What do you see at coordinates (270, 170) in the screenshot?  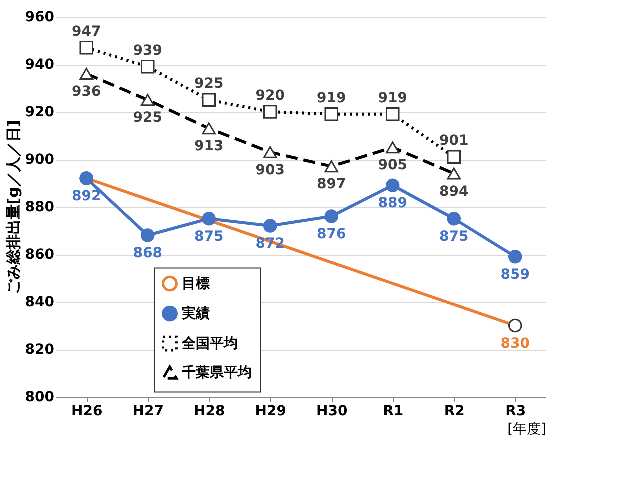 I see `data-label: 903` at bounding box center [270, 170].